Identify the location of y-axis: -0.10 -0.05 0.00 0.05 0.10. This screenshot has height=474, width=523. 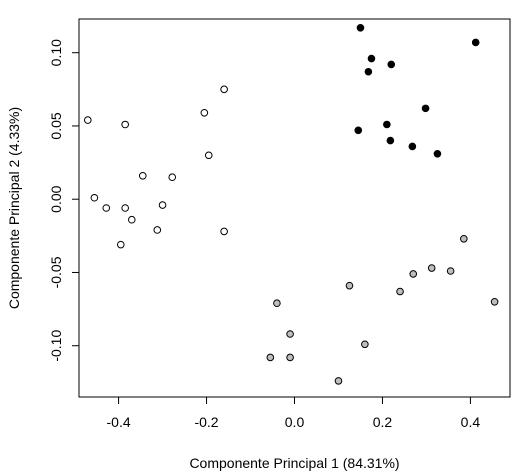
(63, 200).